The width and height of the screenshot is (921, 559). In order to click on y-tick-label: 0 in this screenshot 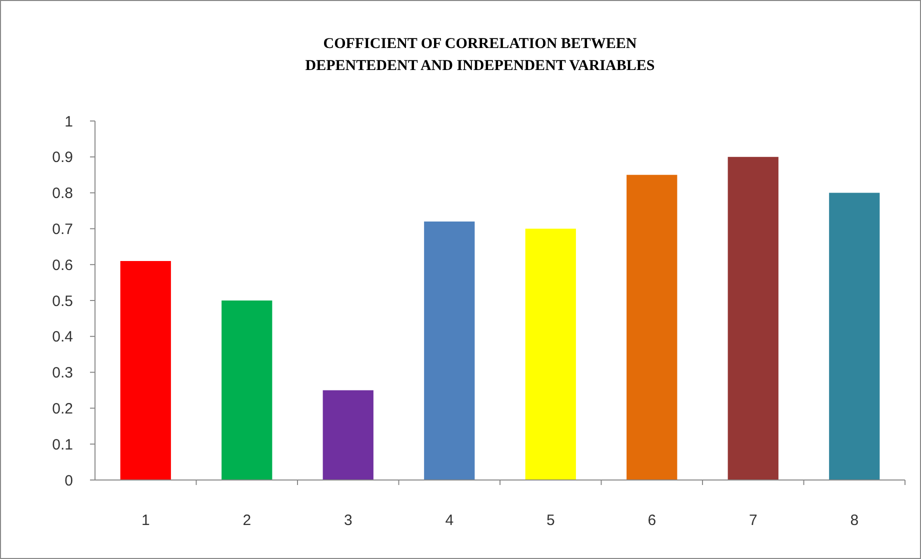, I will do `click(68, 481)`.